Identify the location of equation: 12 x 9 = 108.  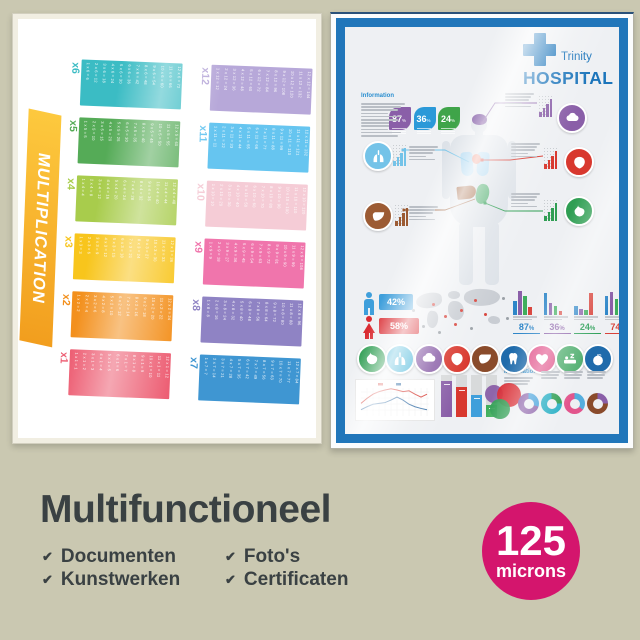
(302, 258).